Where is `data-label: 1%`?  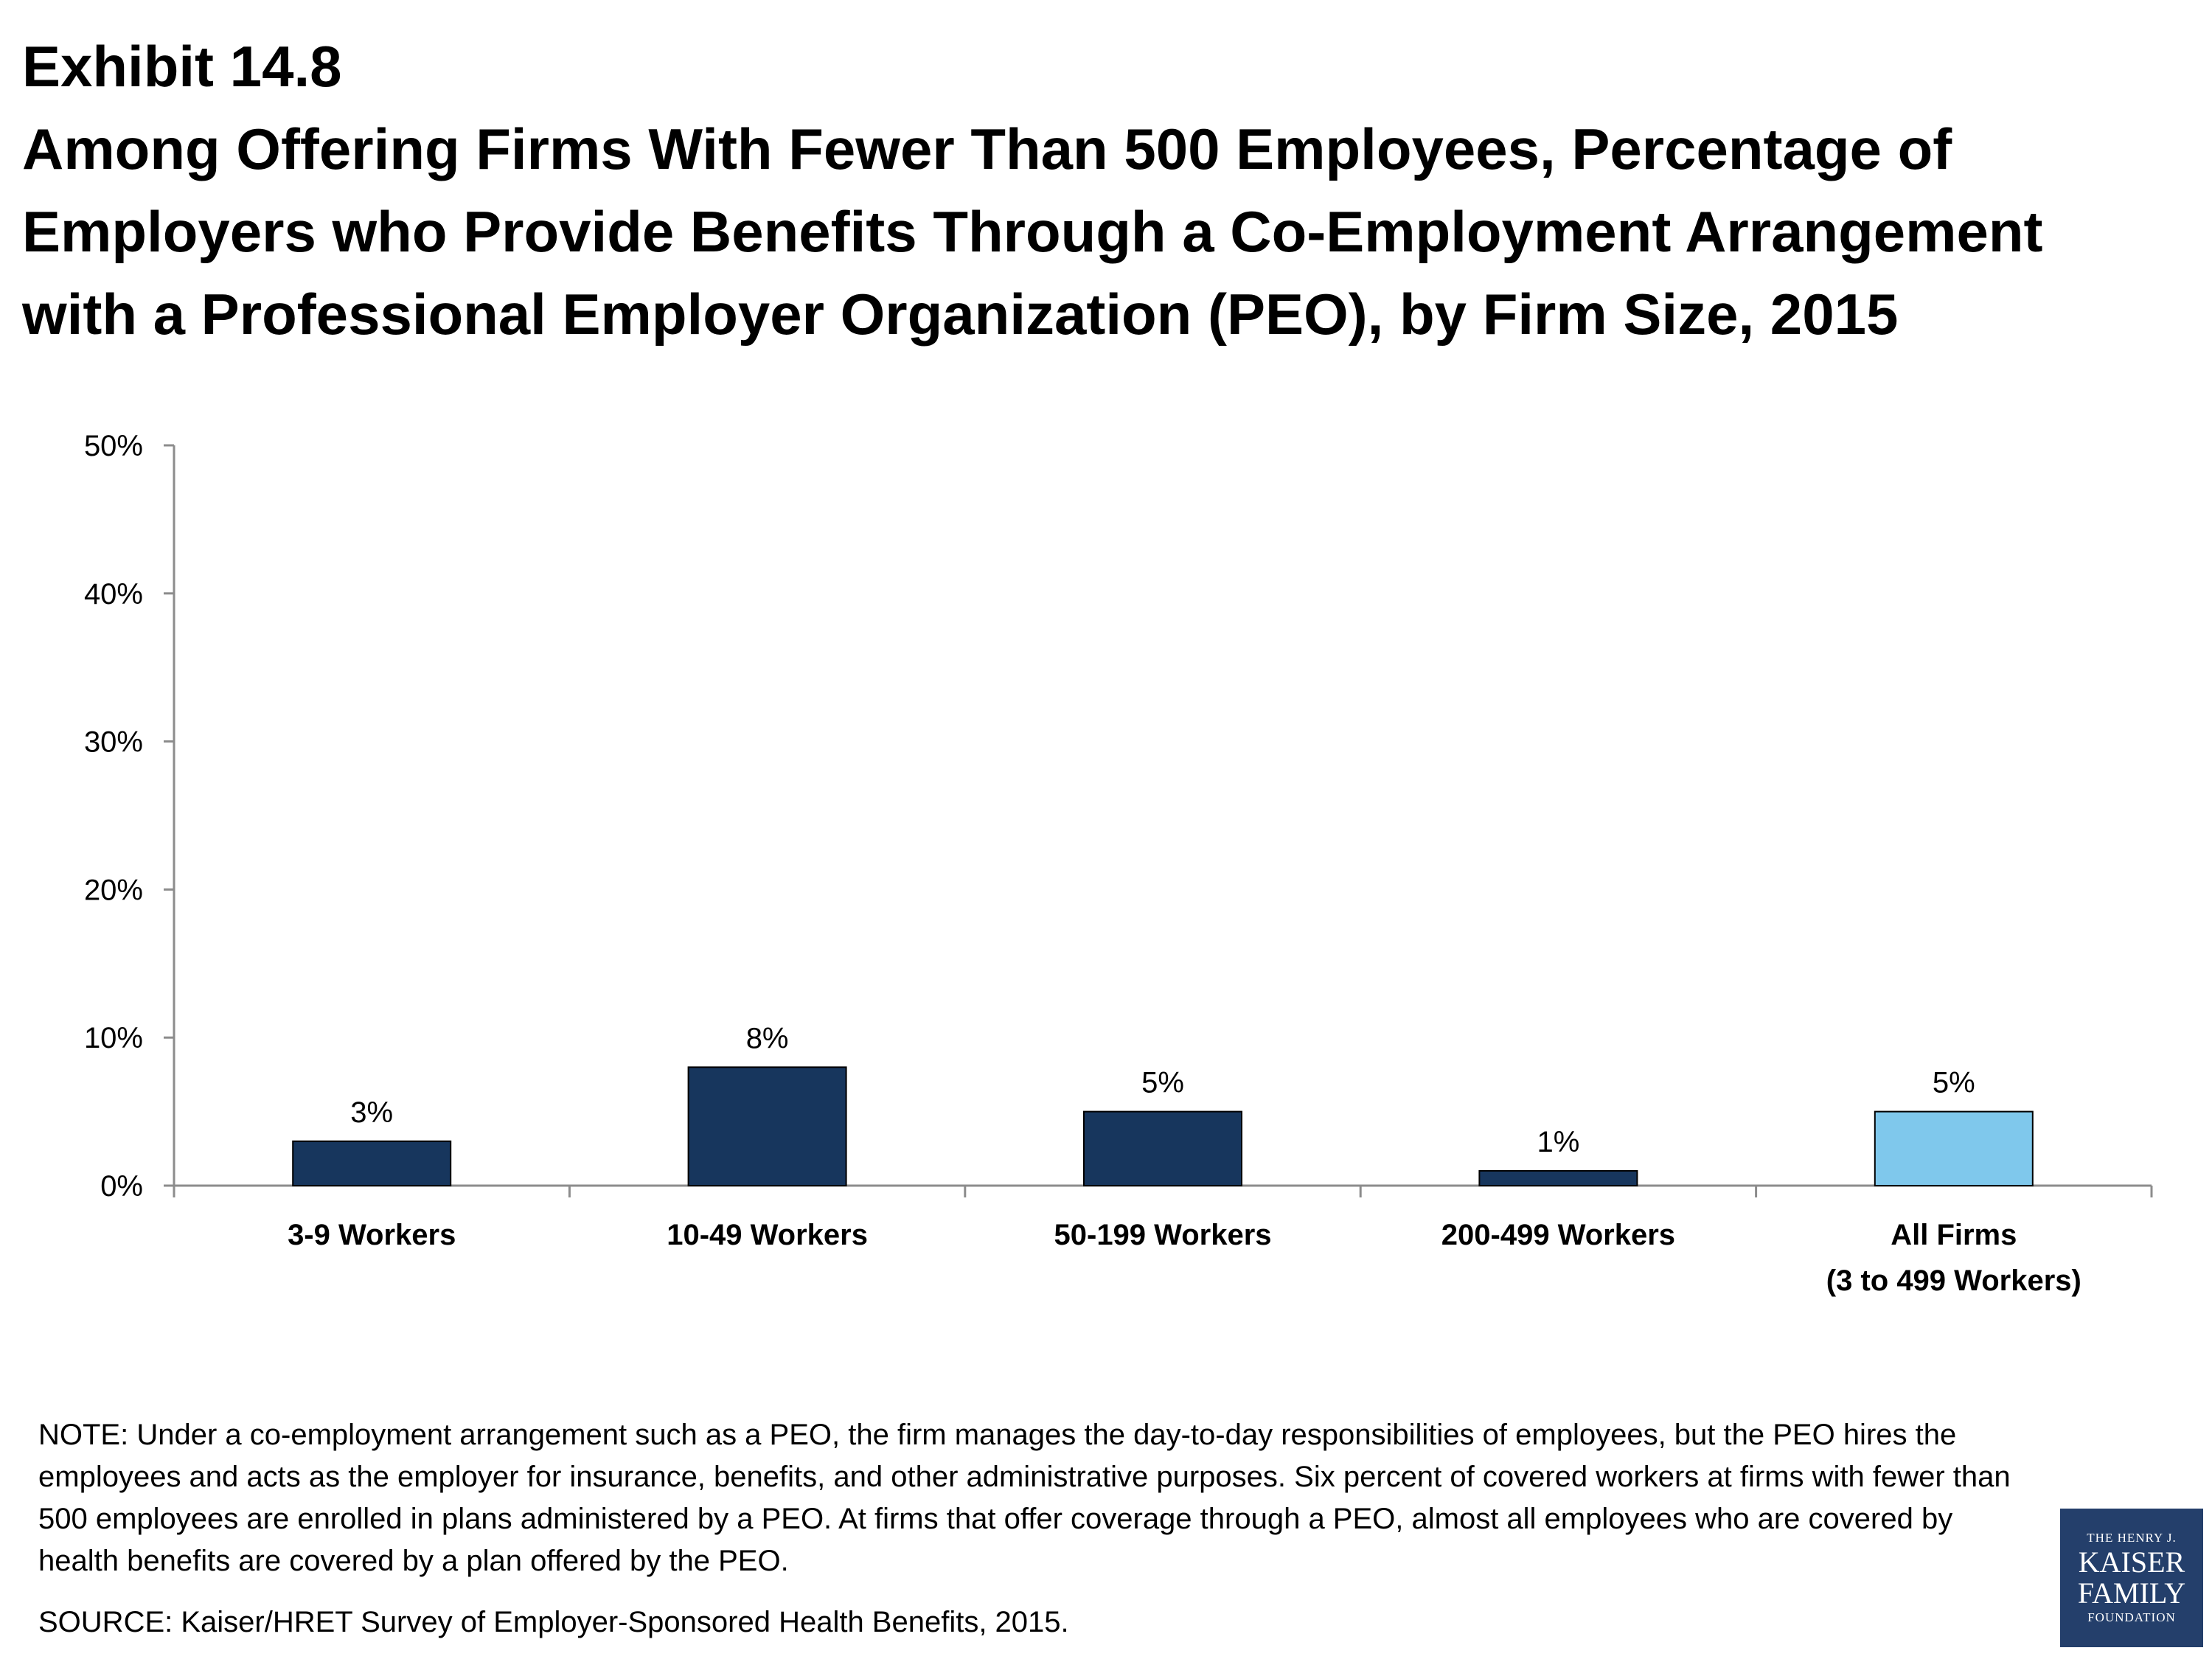 data-label: 1% is located at coordinates (1558, 1142).